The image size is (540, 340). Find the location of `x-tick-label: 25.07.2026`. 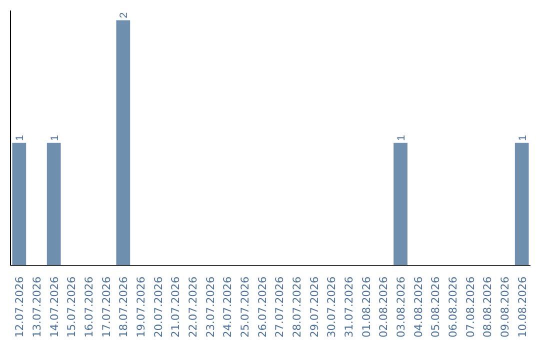

x-tick-label: 25.07.2026 is located at coordinates (245, 307).